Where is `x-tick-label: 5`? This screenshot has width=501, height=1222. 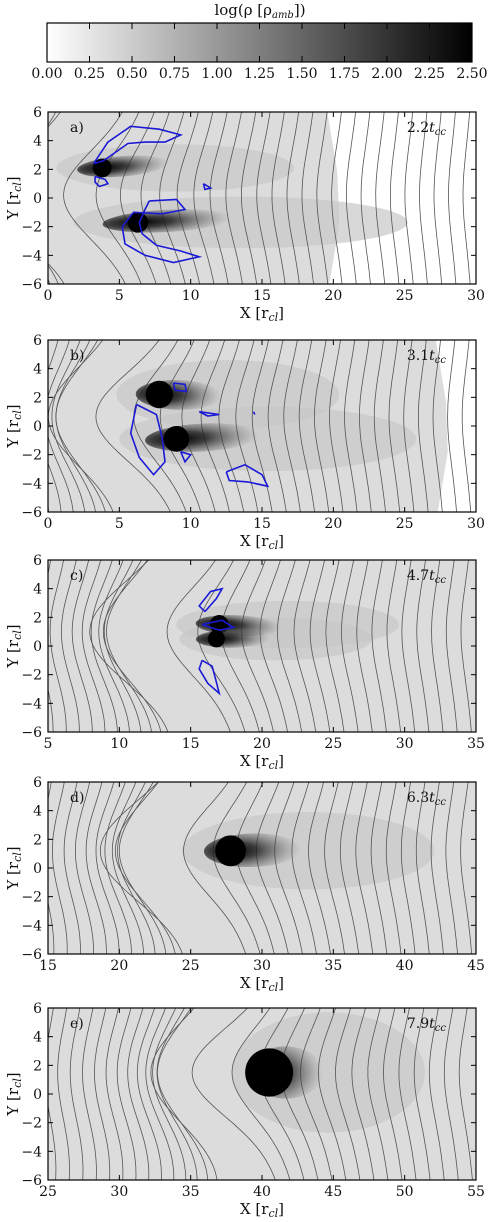 x-tick-label: 5 is located at coordinates (119, 524).